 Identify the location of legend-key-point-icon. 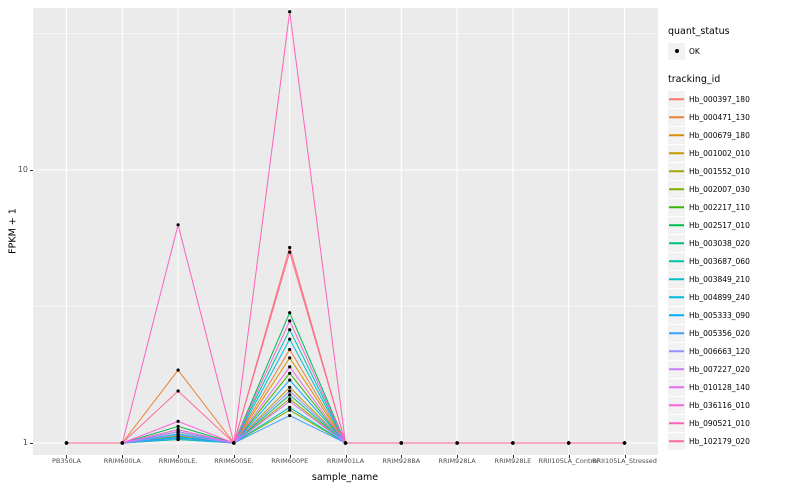
(676, 51).